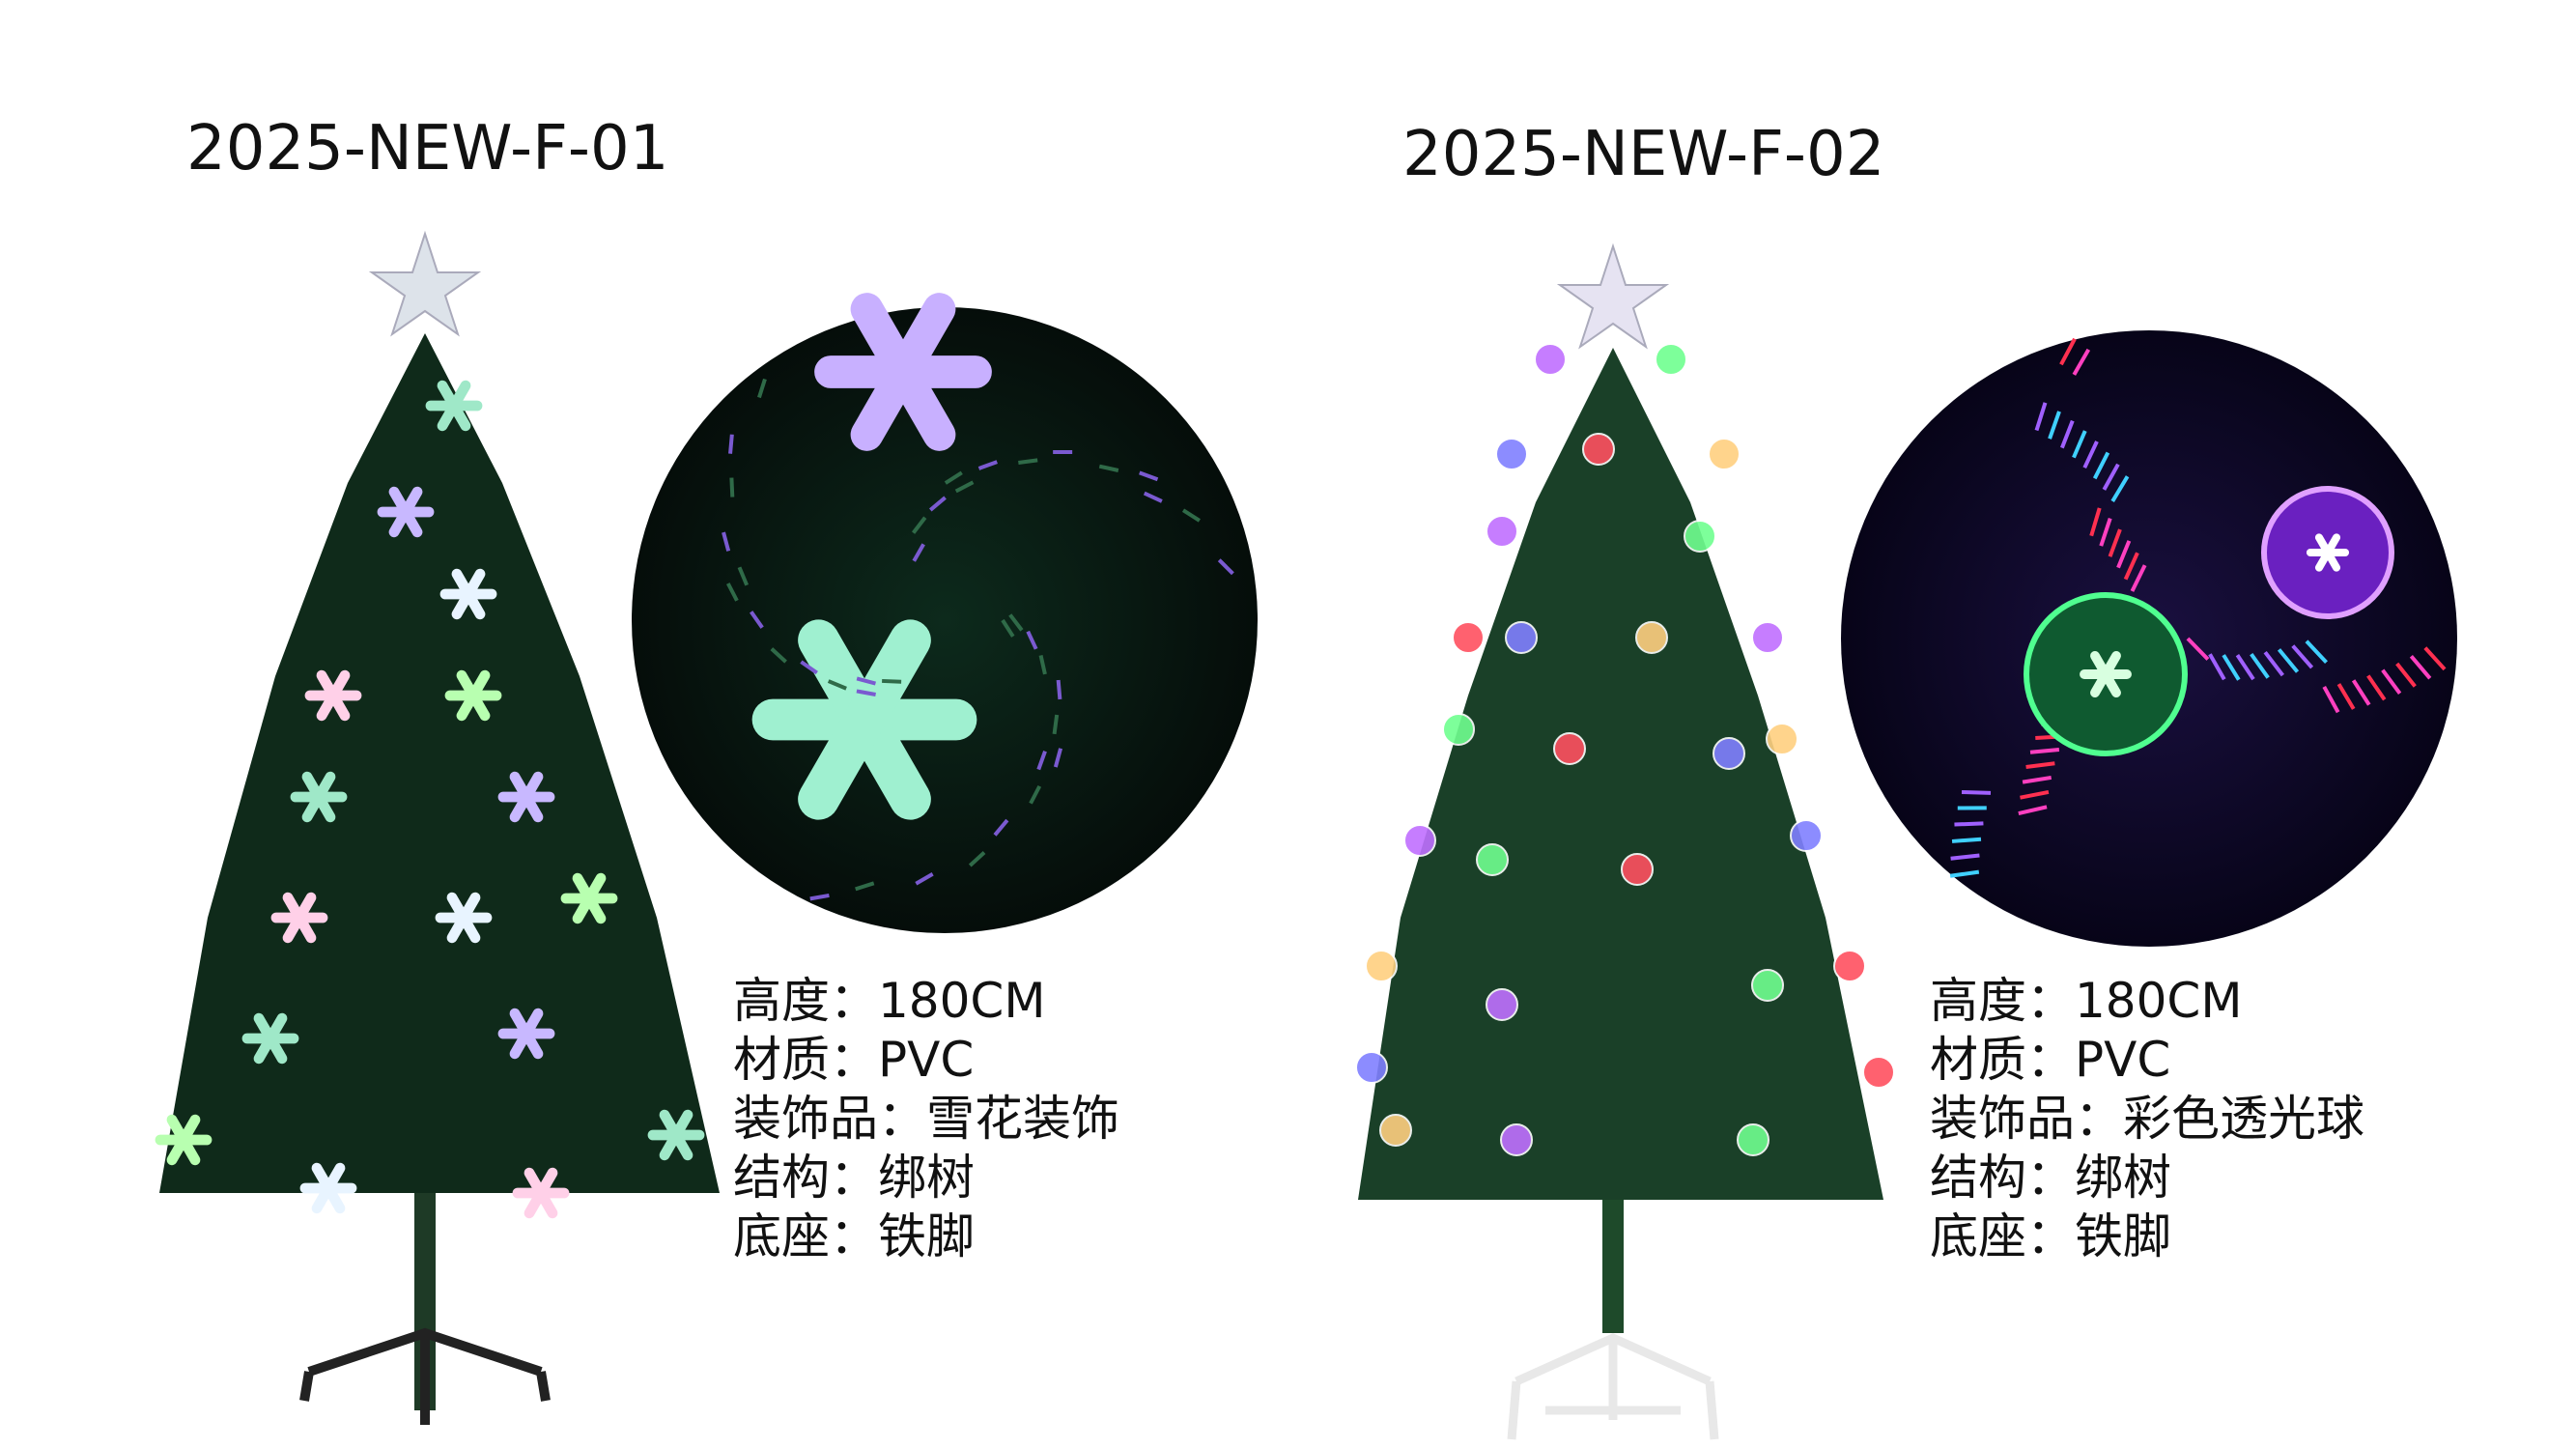  What do you see at coordinates (427, 149) in the screenshot?
I see `product-title: 2025-NEW-F-01` at bounding box center [427, 149].